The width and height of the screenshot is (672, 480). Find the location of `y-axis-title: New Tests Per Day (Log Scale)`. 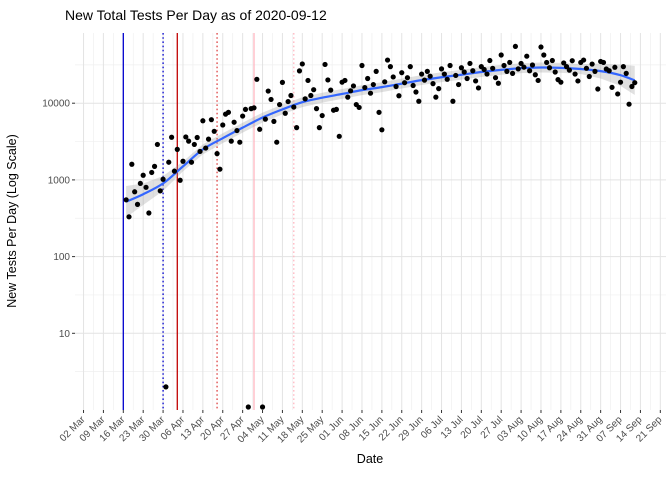

y-axis-title: New Tests Per Day (Log Scale) is located at coordinates (12, 220).